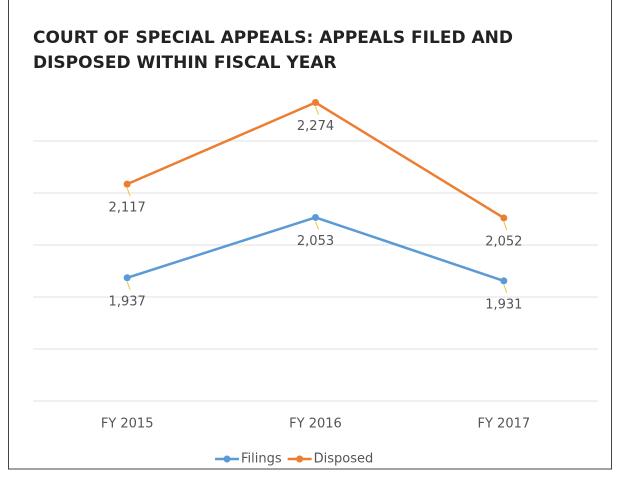 This screenshot has height=478, width=618. What do you see at coordinates (127, 424) in the screenshot?
I see `x-tick-label: FY 2015` at bounding box center [127, 424].